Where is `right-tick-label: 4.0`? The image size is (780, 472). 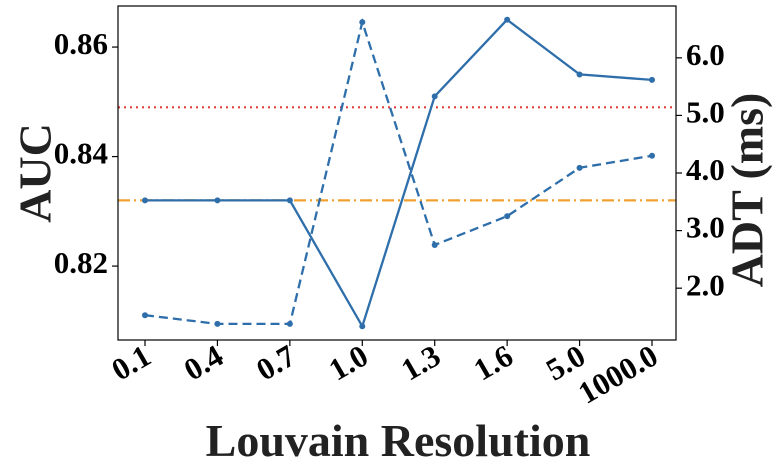 right-tick-label: 4.0 is located at coordinates (705, 169).